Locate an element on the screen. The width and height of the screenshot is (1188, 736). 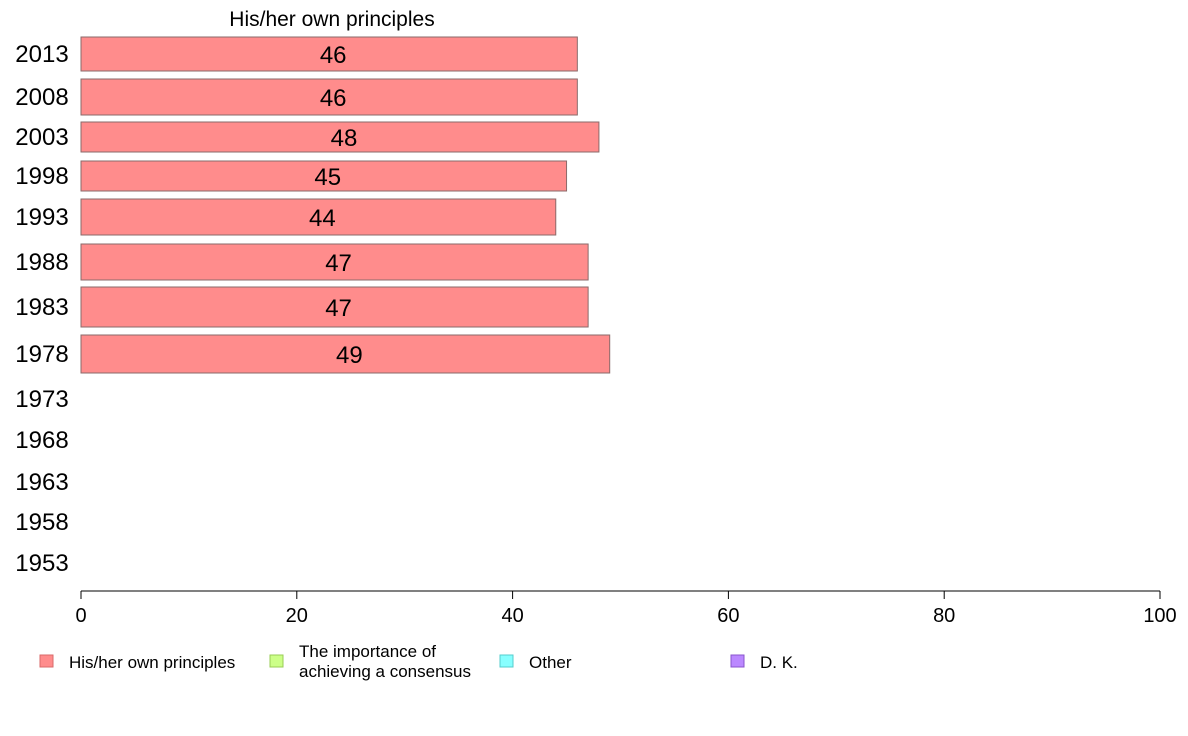
x-axis: 0 20 40 60 80 100 is located at coordinates (626, 608).